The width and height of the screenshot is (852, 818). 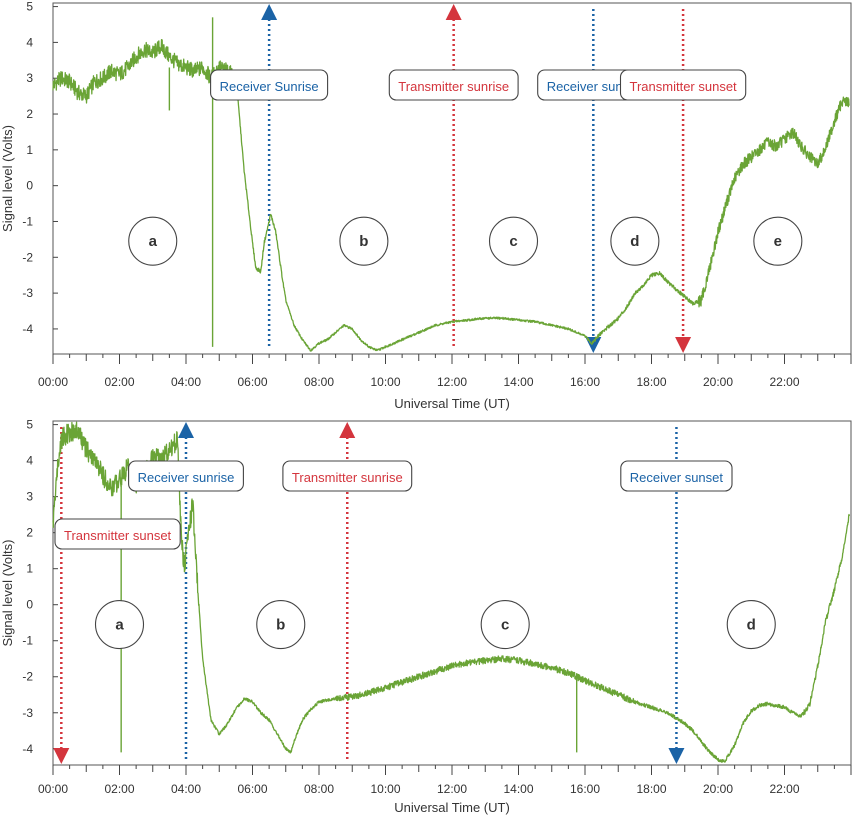 I want to click on marker-label: Receiver sunset, so click(x=676, y=476).